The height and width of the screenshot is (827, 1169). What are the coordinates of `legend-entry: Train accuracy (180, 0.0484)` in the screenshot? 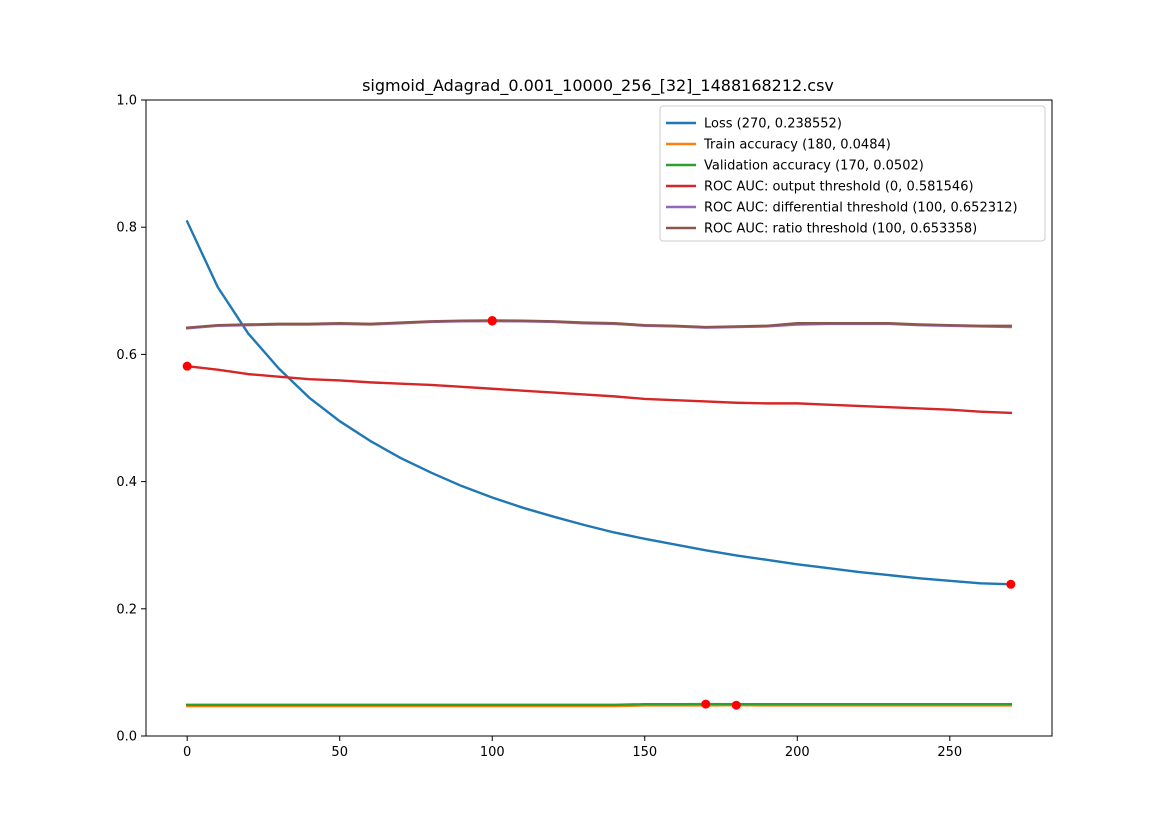 It's located at (797, 145).